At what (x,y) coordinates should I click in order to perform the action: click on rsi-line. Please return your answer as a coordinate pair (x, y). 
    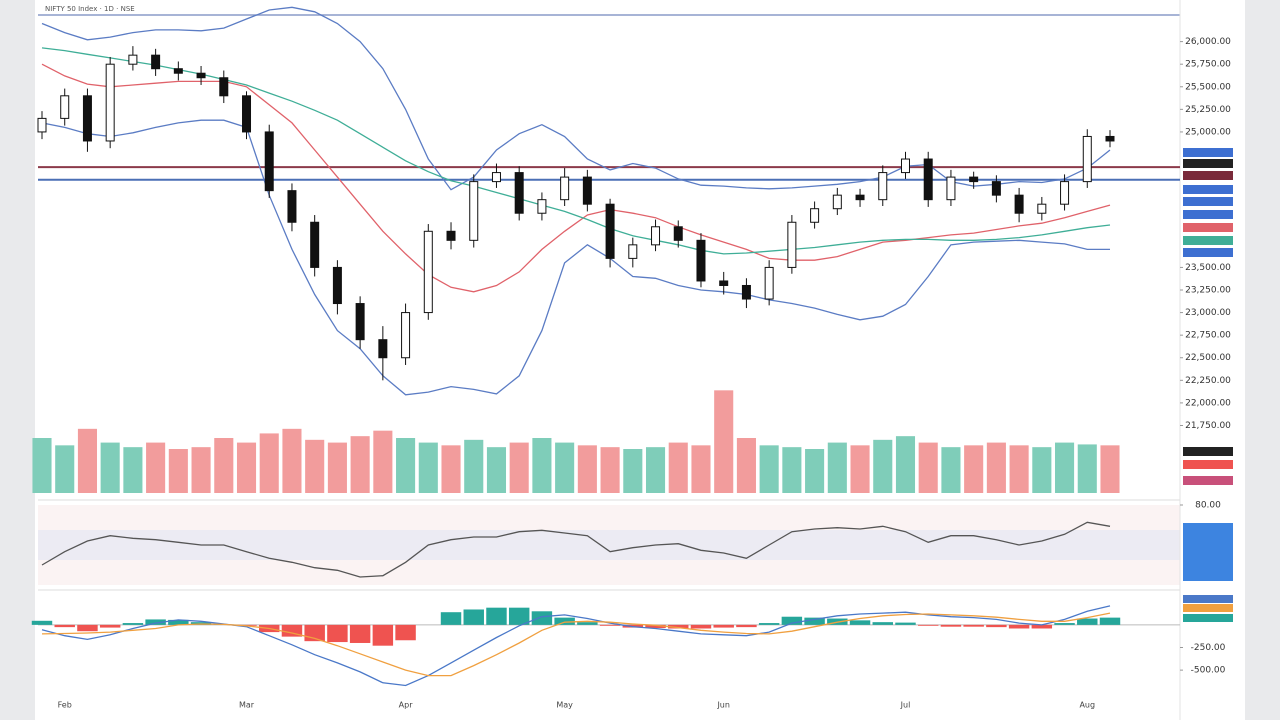
    Looking at the image, I should click on (576, 549).